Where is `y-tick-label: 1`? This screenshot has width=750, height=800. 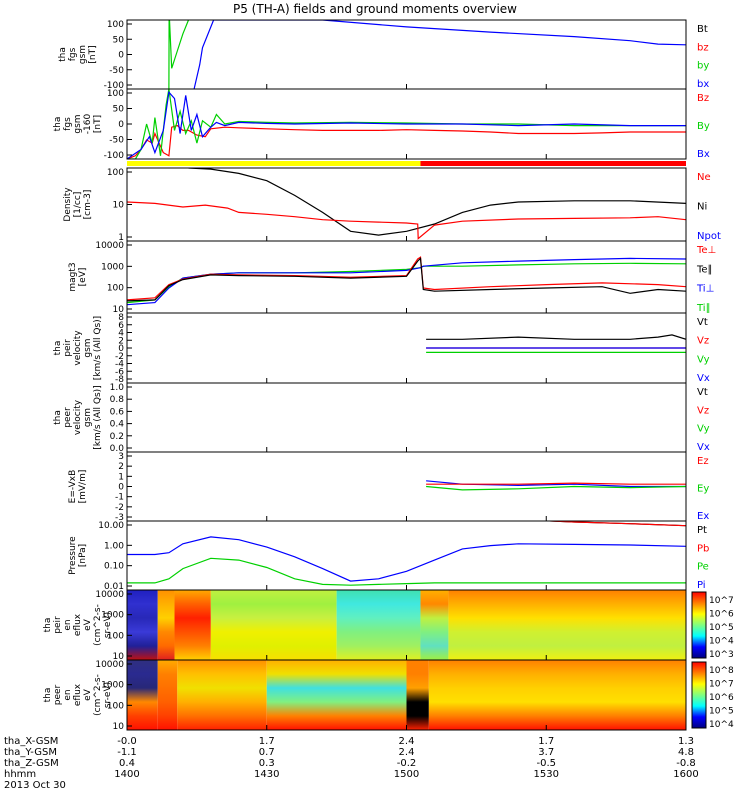
y-tick-label: 1 is located at coordinates (121, 477).